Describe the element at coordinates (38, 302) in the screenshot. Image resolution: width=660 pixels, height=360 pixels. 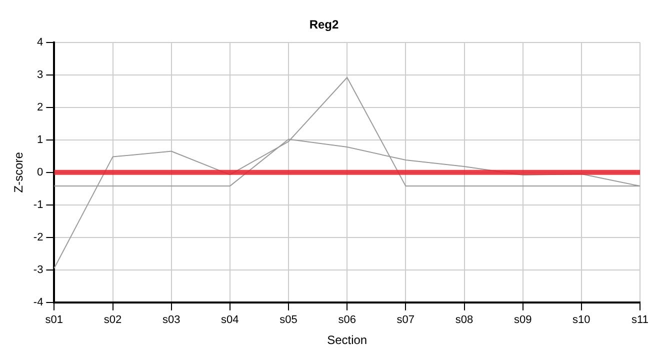
I see `y-tick-label: -4` at that location.